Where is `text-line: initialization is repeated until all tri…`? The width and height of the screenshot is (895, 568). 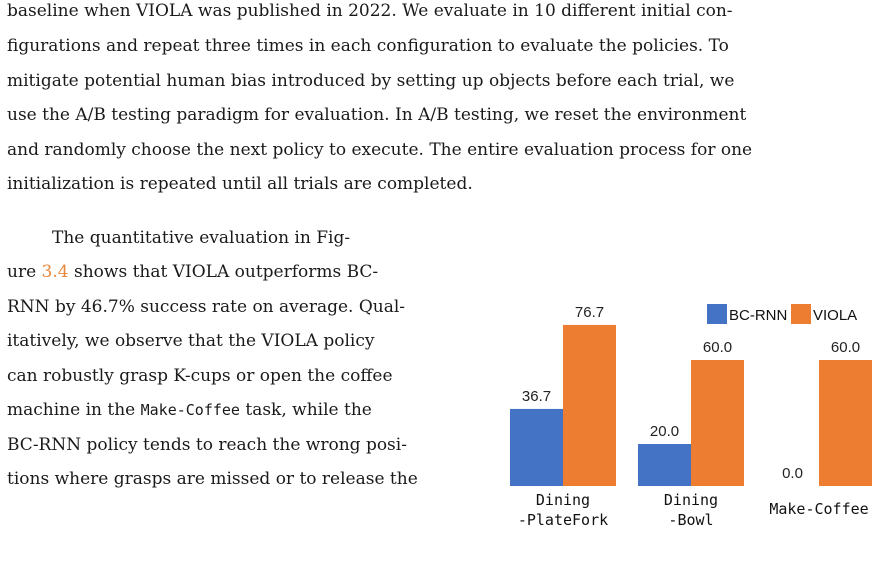 text-line: initialization is repeated until all tri… is located at coordinates (240, 184).